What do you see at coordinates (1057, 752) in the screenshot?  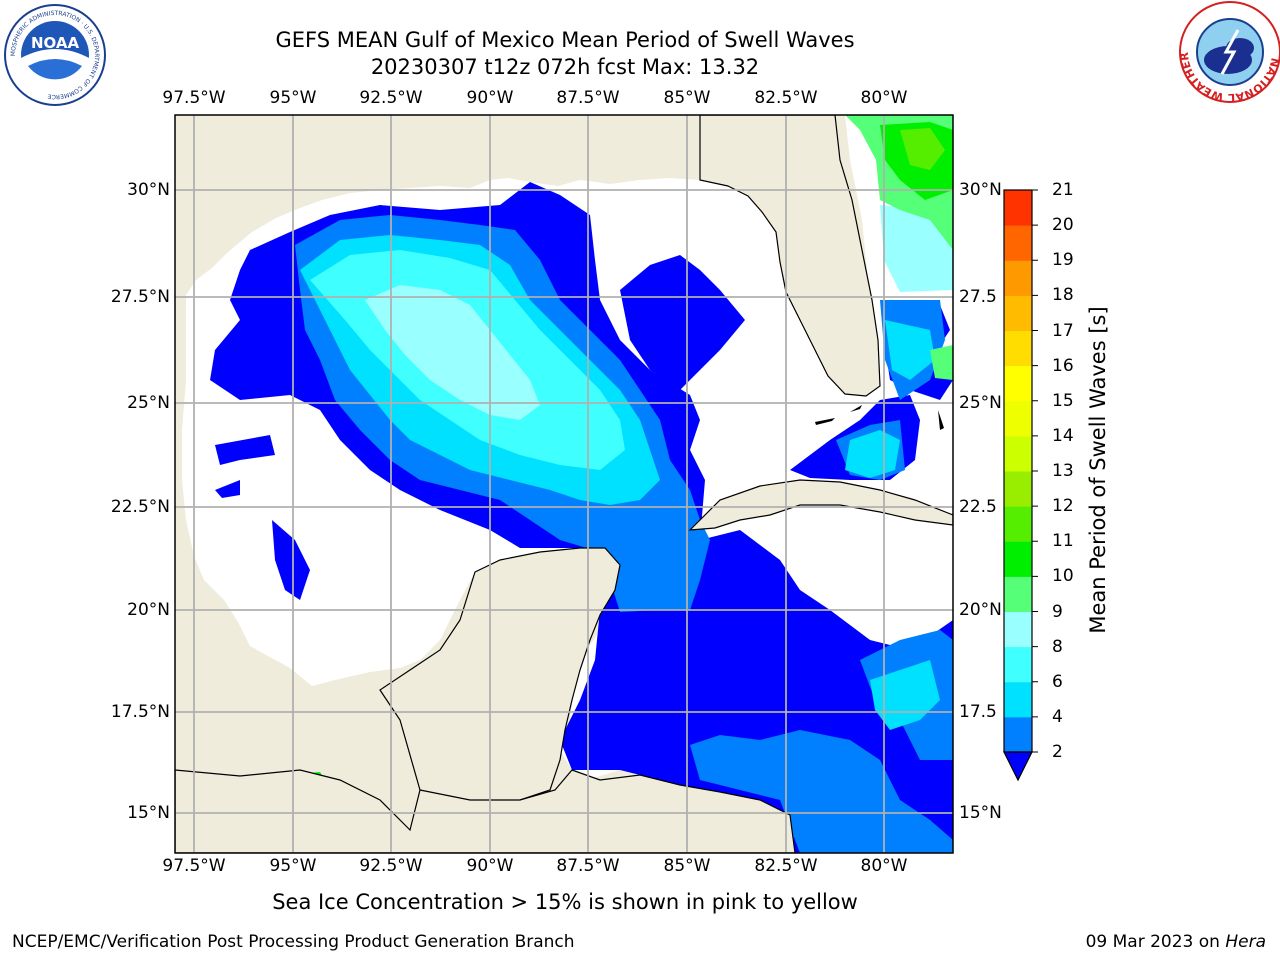 I see `colorbar-level-label: 2` at bounding box center [1057, 752].